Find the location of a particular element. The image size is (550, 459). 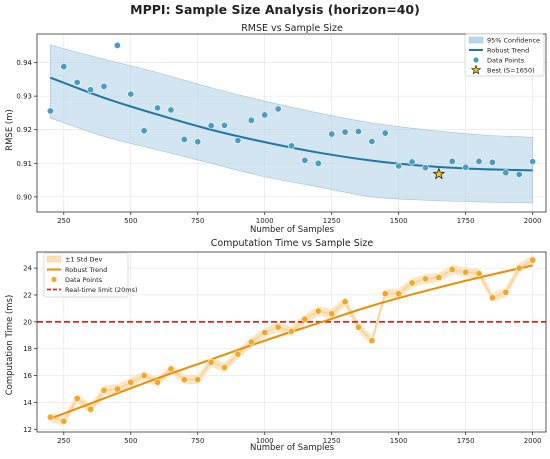

time-legend-std-swatch is located at coordinates (54, 259).